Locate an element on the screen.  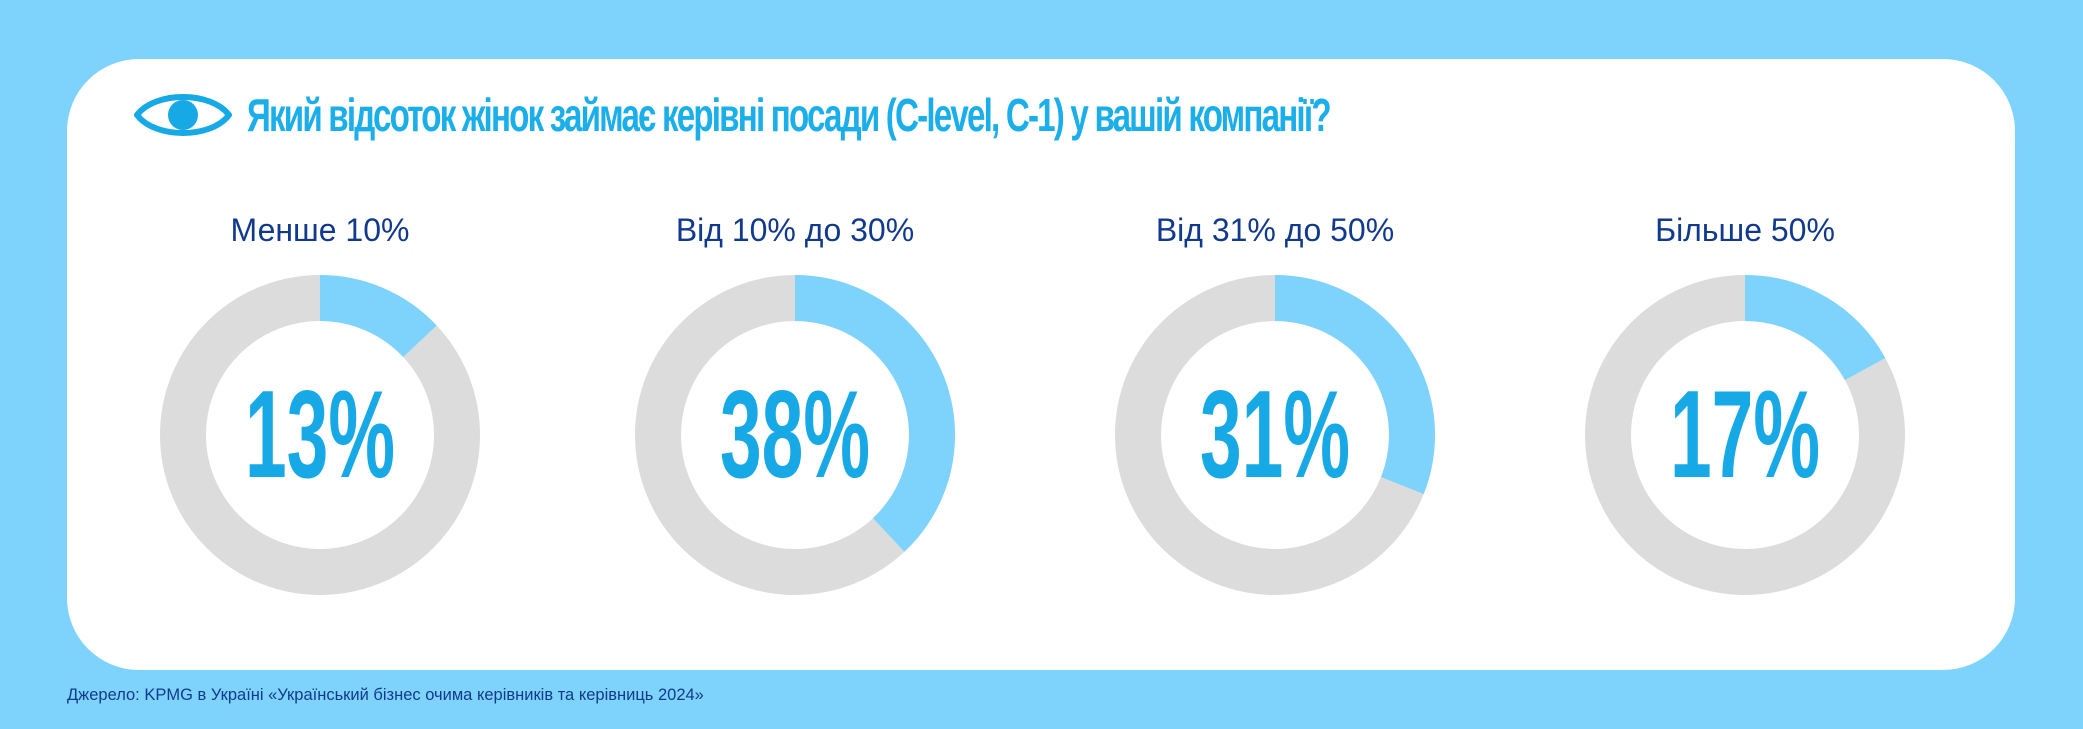
donut-value: 31% is located at coordinates (1275, 435).